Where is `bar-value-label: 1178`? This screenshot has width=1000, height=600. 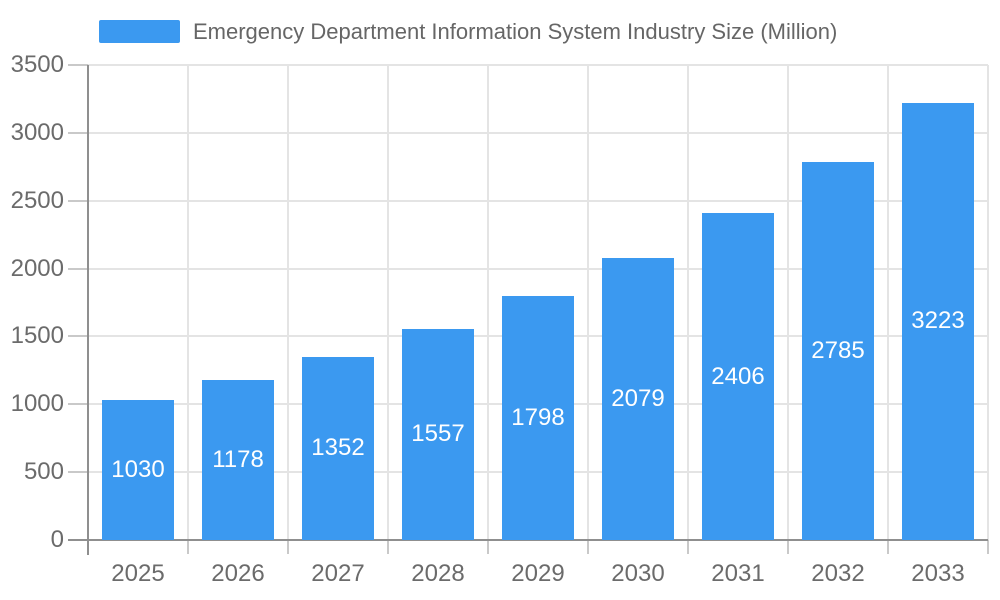
bar-value-label: 1178 is located at coordinates (238, 460).